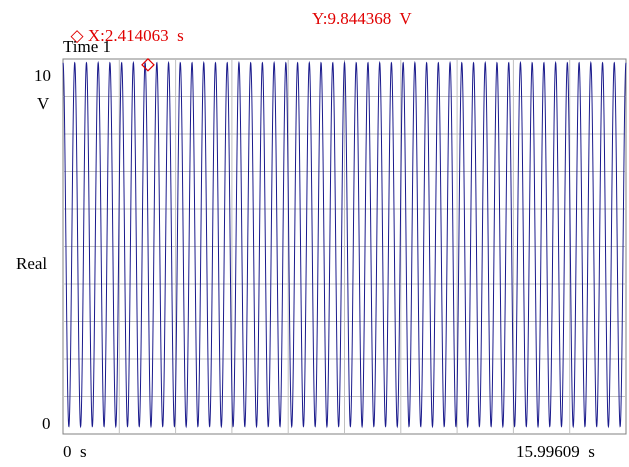 This screenshot has width=629, height=467. I want to click on x-tick-label-start: 0 s, so click(75, 451).